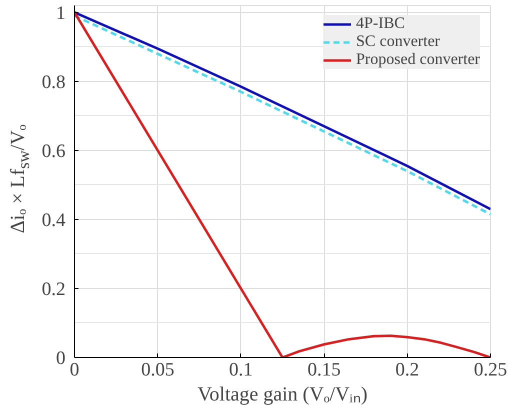 This screenshot has width=516, height=414. Describe the element at coordinates (418, 60) in the screenshot. I see `legend-label: Proposed converter` at that location.